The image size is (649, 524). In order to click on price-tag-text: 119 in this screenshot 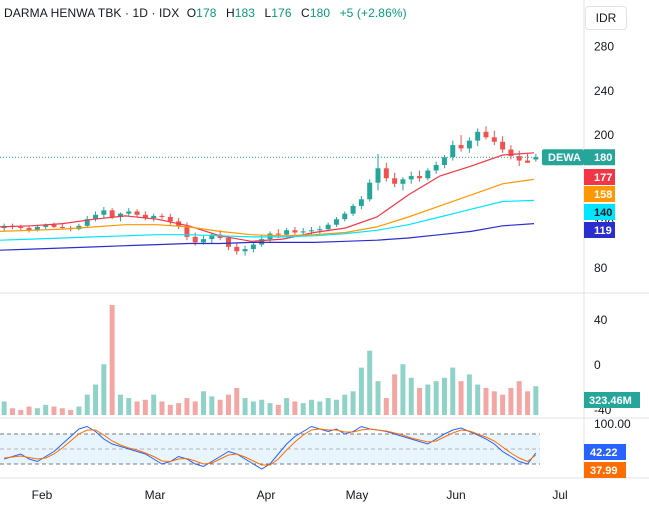, I will do `click(603, 231)`.